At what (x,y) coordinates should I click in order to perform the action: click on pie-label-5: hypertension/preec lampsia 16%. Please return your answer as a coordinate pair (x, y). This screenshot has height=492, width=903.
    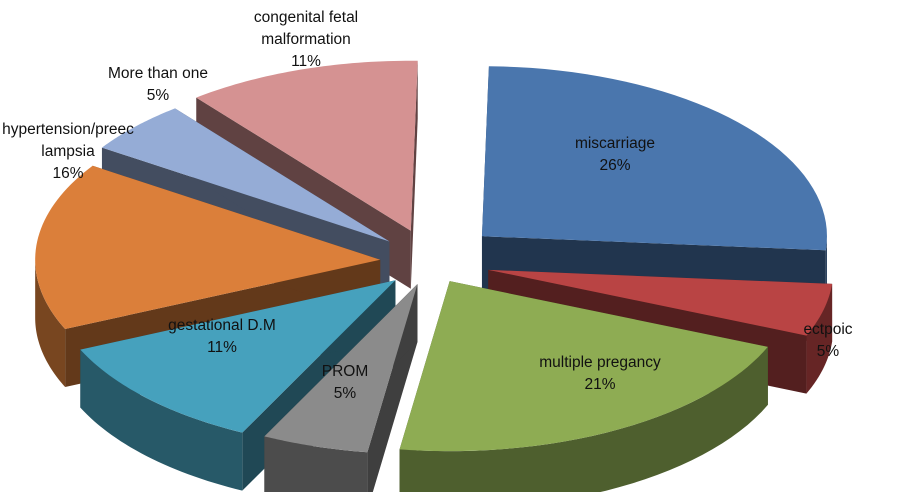
    Looking at the image, I should click on (68, 151).